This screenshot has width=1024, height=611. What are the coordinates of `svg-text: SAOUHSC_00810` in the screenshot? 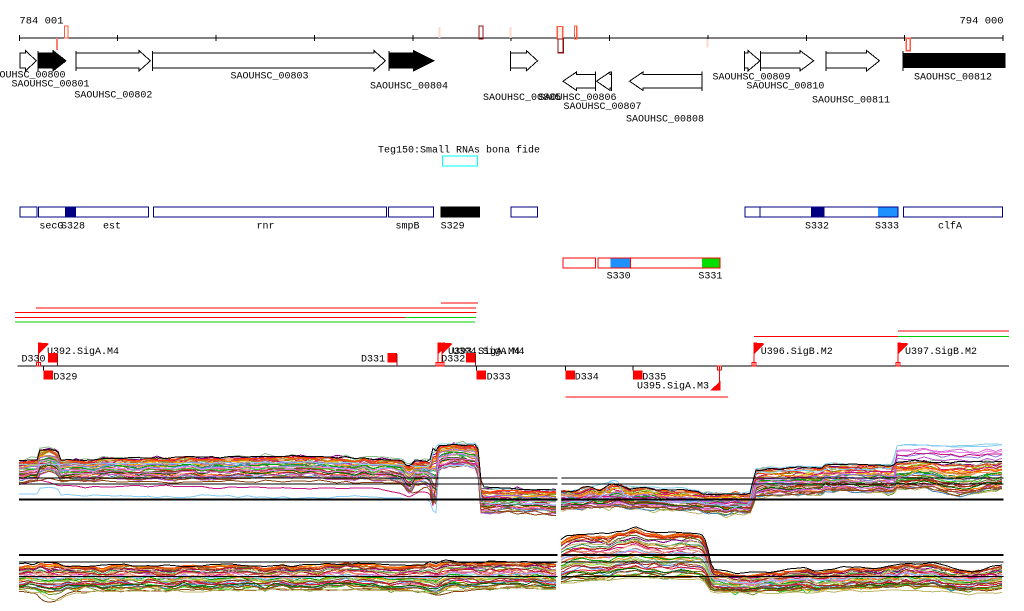 It's located at (785, 87).